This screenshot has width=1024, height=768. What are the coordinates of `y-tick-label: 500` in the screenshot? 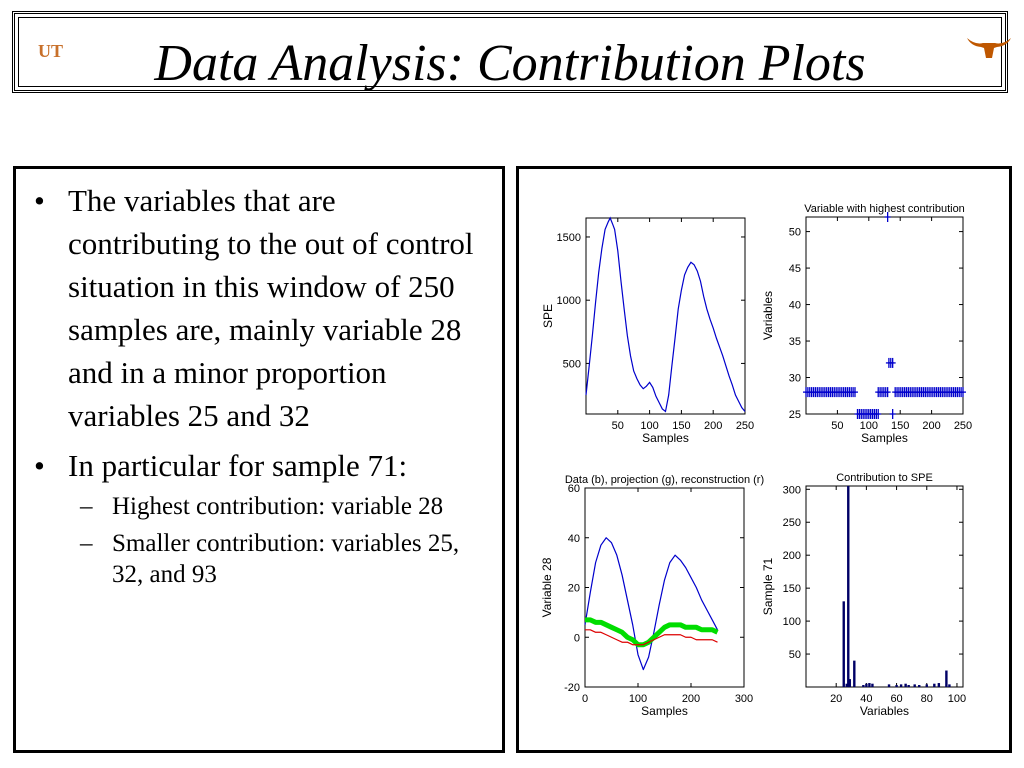 It's located at (572, 364).